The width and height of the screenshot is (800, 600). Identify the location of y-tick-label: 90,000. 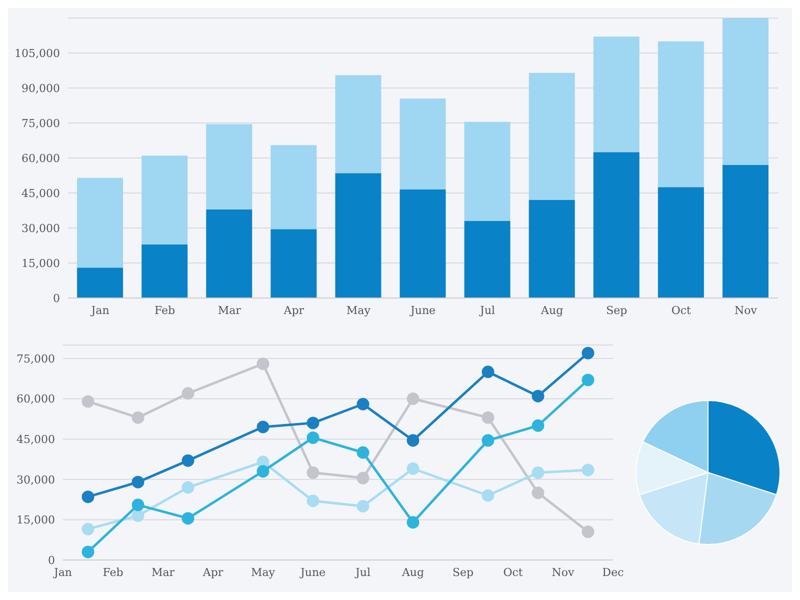
(41, 88).